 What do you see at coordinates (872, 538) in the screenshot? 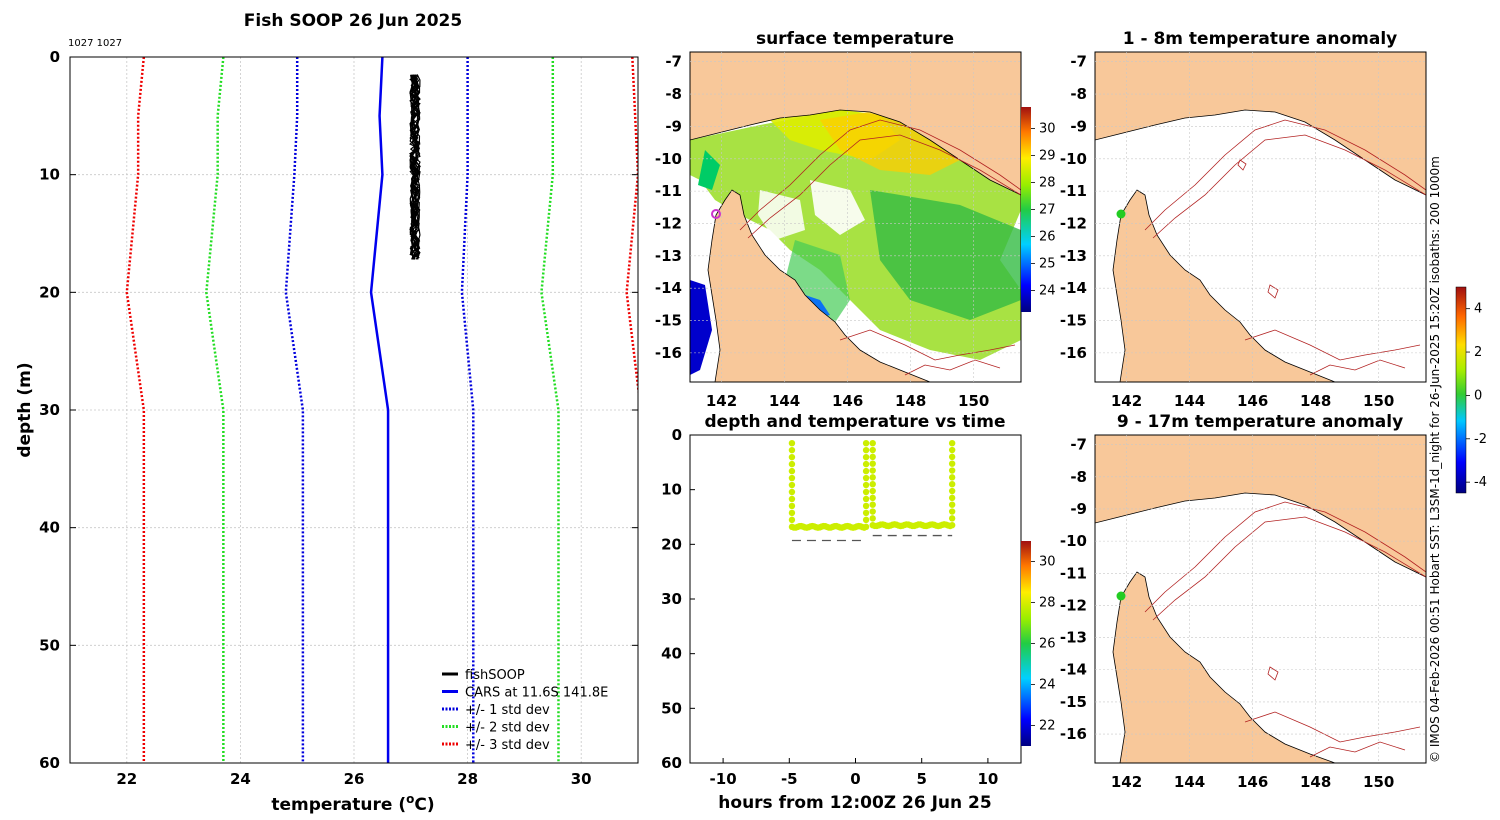
I see `bottom-depth-dashes` at bounding box center [872, 538].